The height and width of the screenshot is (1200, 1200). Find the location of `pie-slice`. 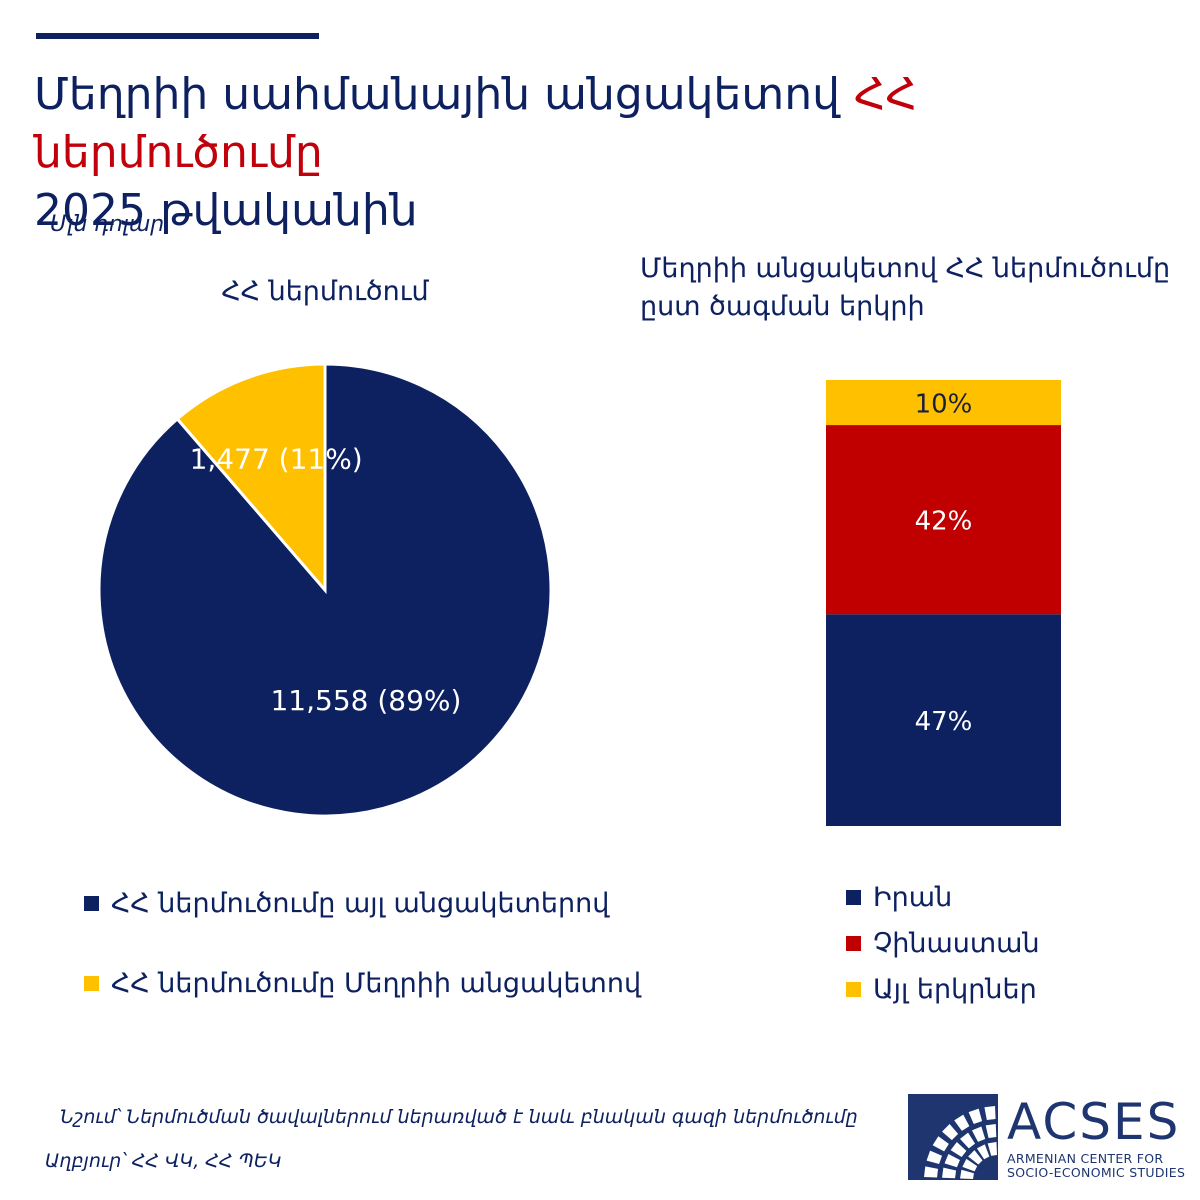

pie-slice is located at coordinates (251, 478).